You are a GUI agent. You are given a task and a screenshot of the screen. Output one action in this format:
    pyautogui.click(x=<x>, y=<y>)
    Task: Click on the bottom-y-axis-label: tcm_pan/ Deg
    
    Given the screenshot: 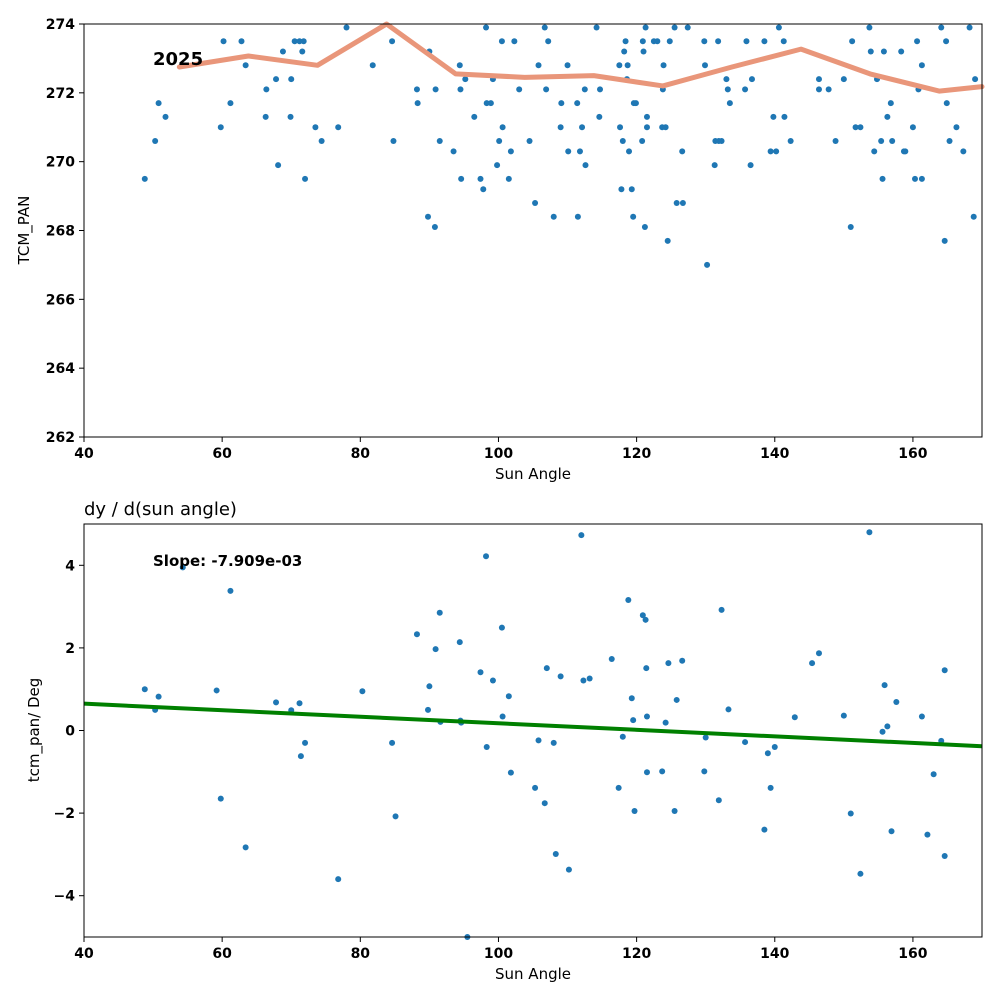 What is the action you would take?
    pyautogui.click(x=34, y=730)
    